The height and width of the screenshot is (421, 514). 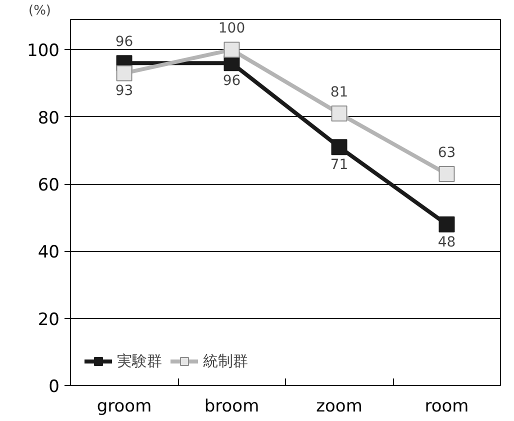 I want to click on data-label: 93, so click(x=124, y=91).